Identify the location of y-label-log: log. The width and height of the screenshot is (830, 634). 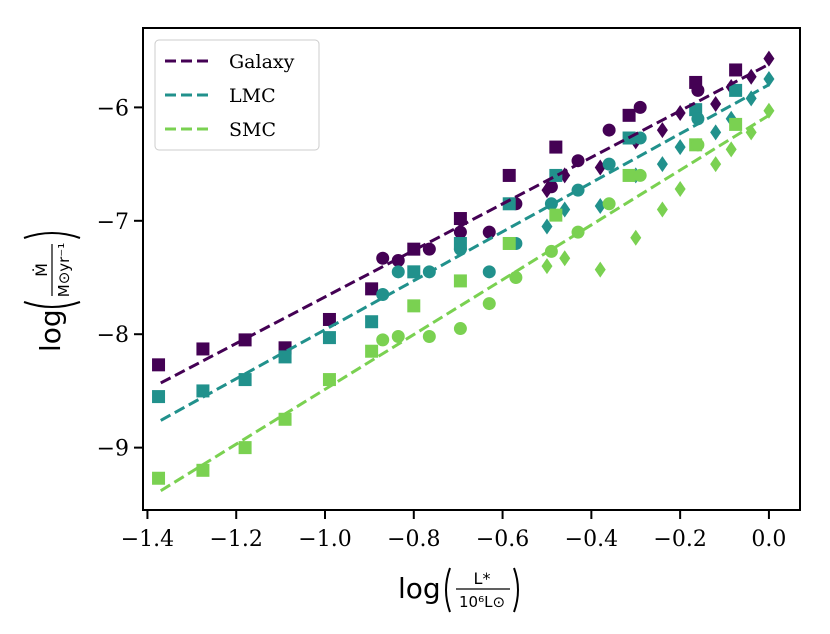
(50, 330).